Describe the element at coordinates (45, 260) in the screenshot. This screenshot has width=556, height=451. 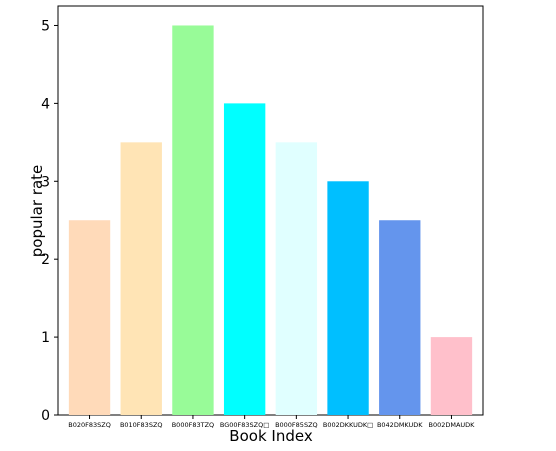
I see `y-tick-label: 2` at that location.